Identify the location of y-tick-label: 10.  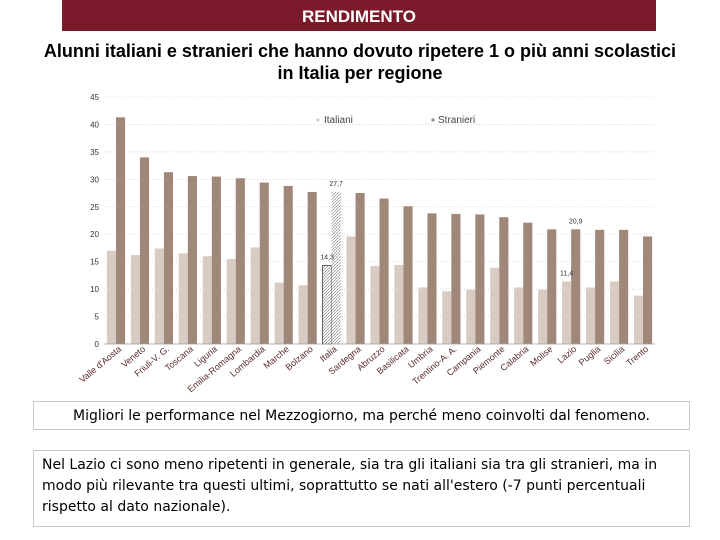
(94, 289).